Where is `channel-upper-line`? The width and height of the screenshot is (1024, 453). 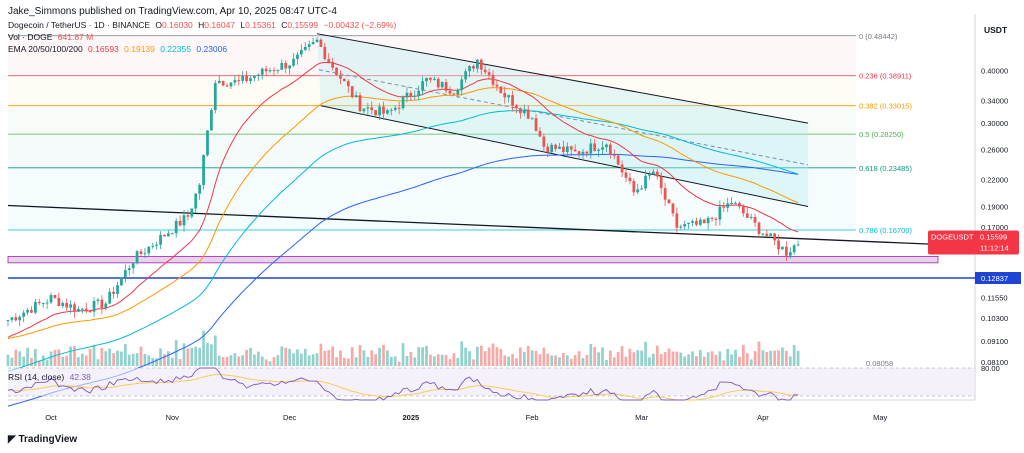 channel-upper-line is located at coordinates (562, 78).